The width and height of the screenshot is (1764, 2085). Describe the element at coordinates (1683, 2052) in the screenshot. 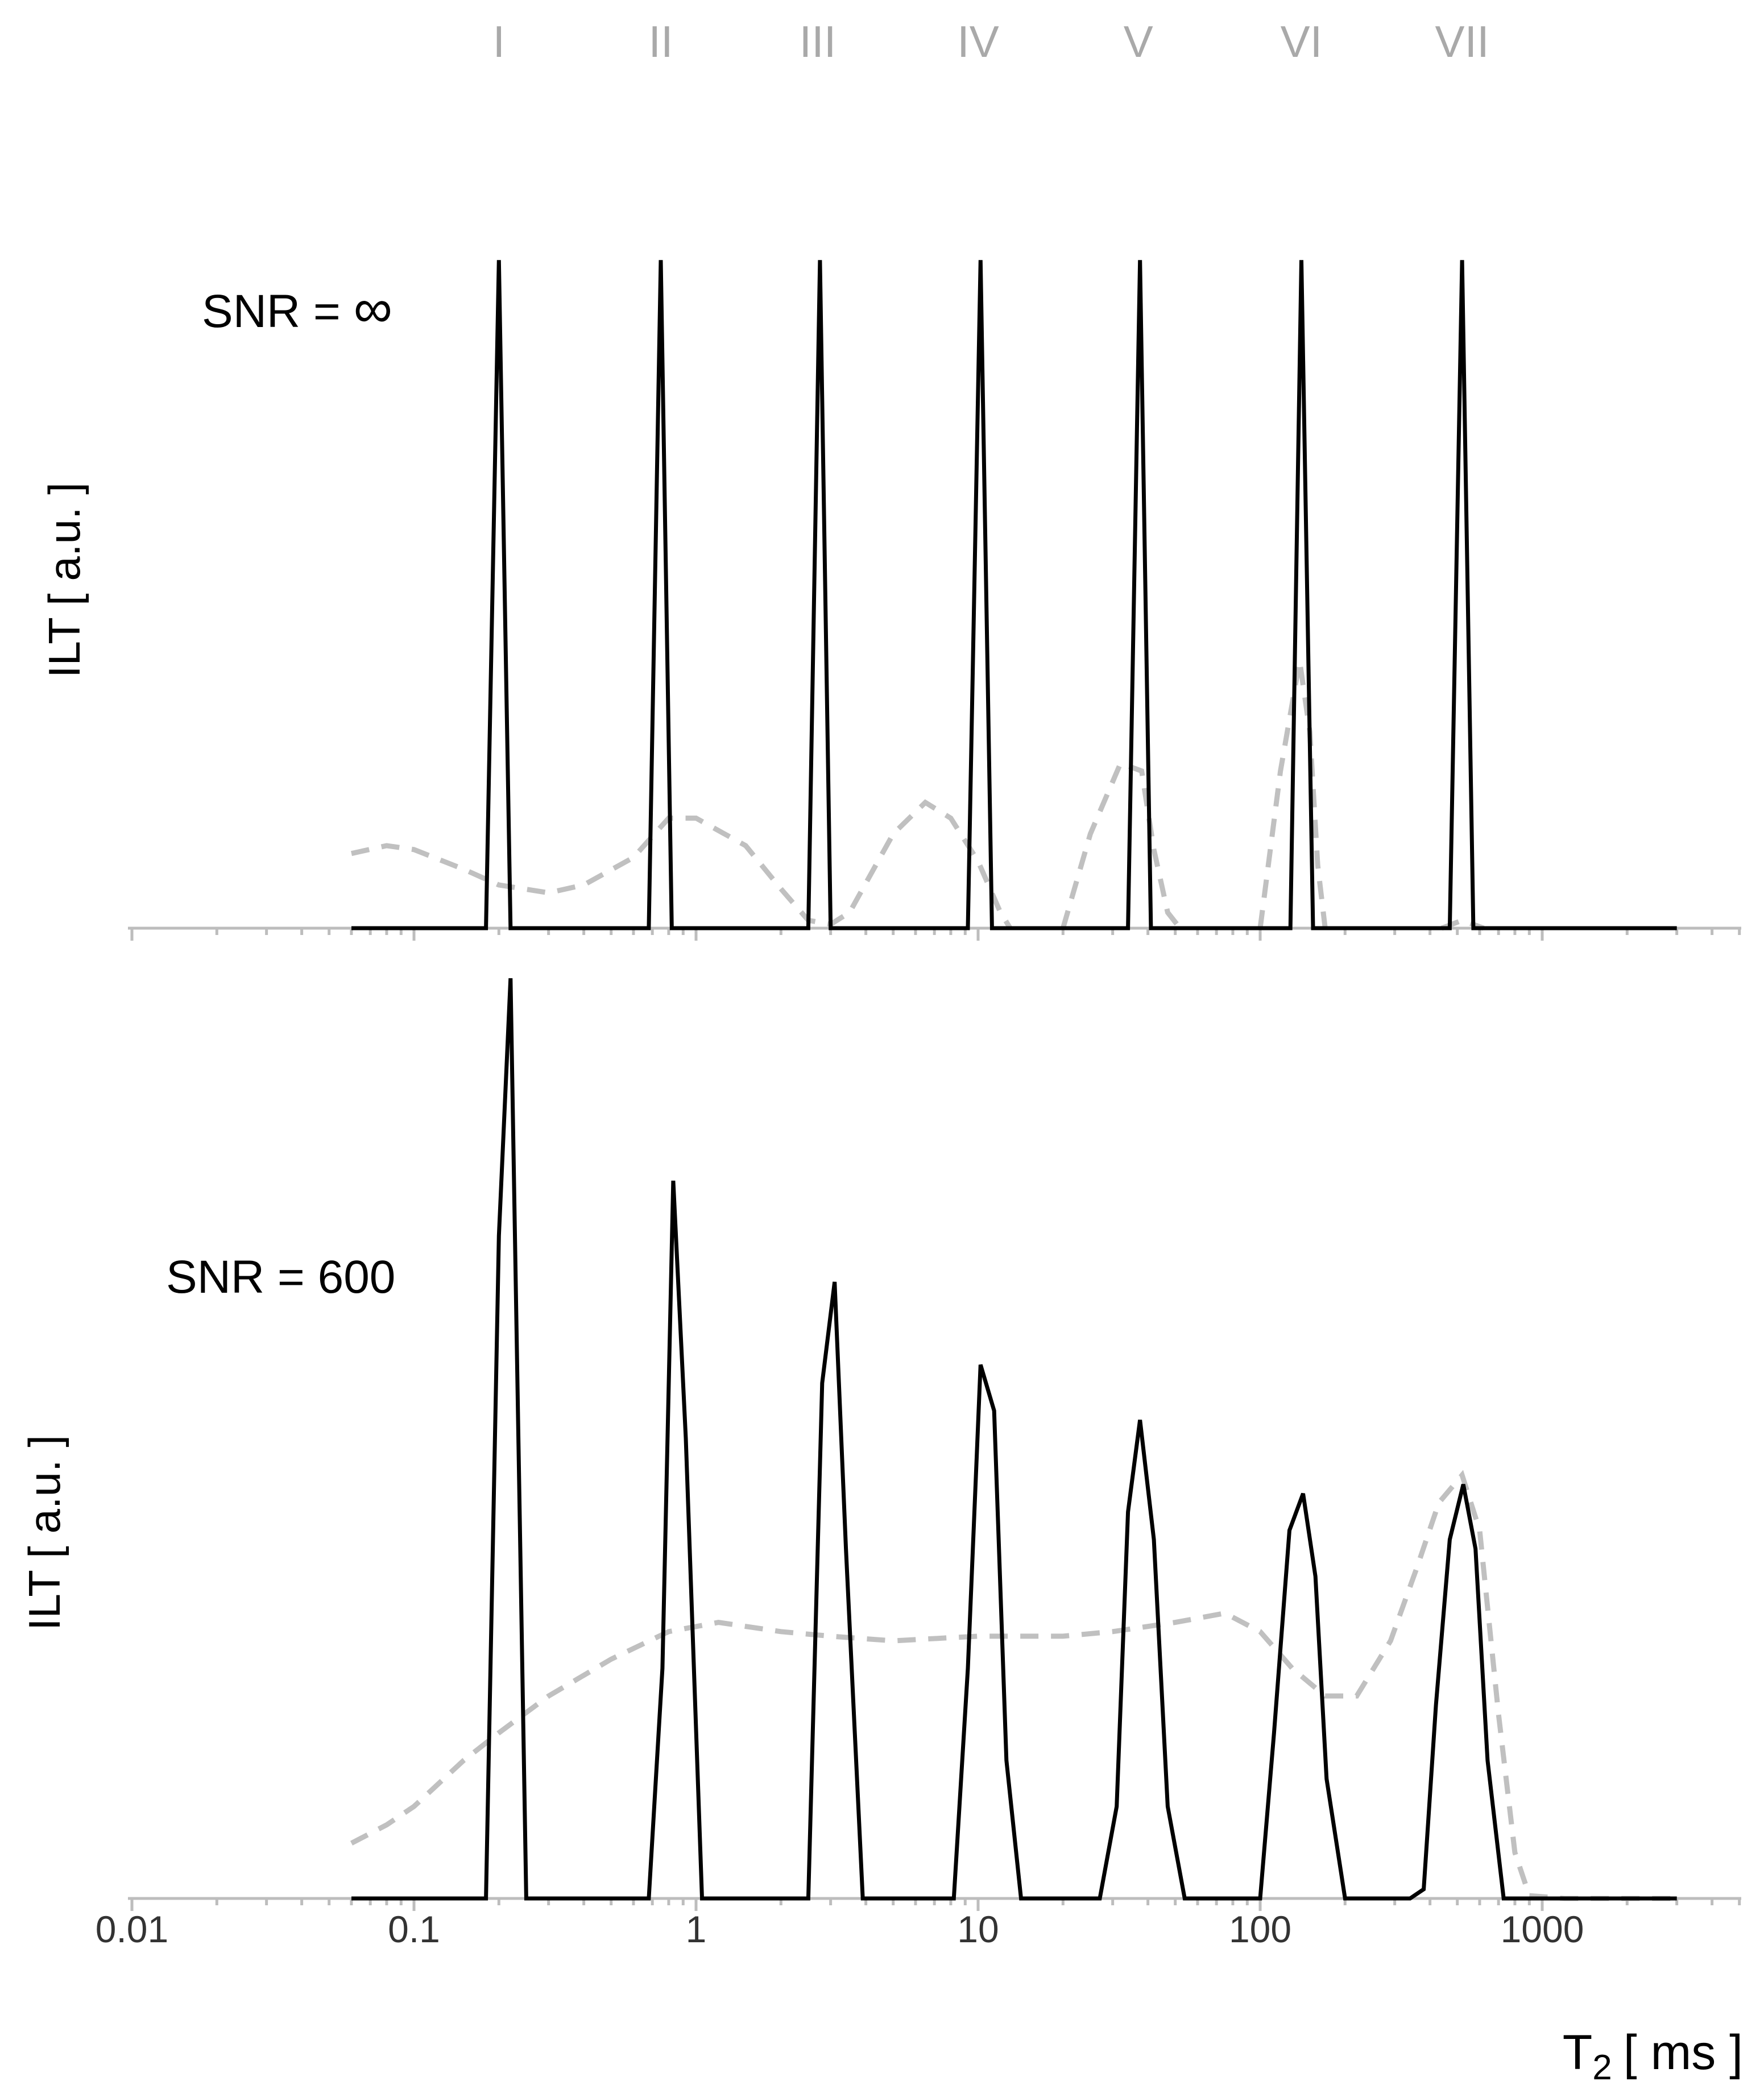

I see `x-axis-label-unit: [ ms ]` at that location.